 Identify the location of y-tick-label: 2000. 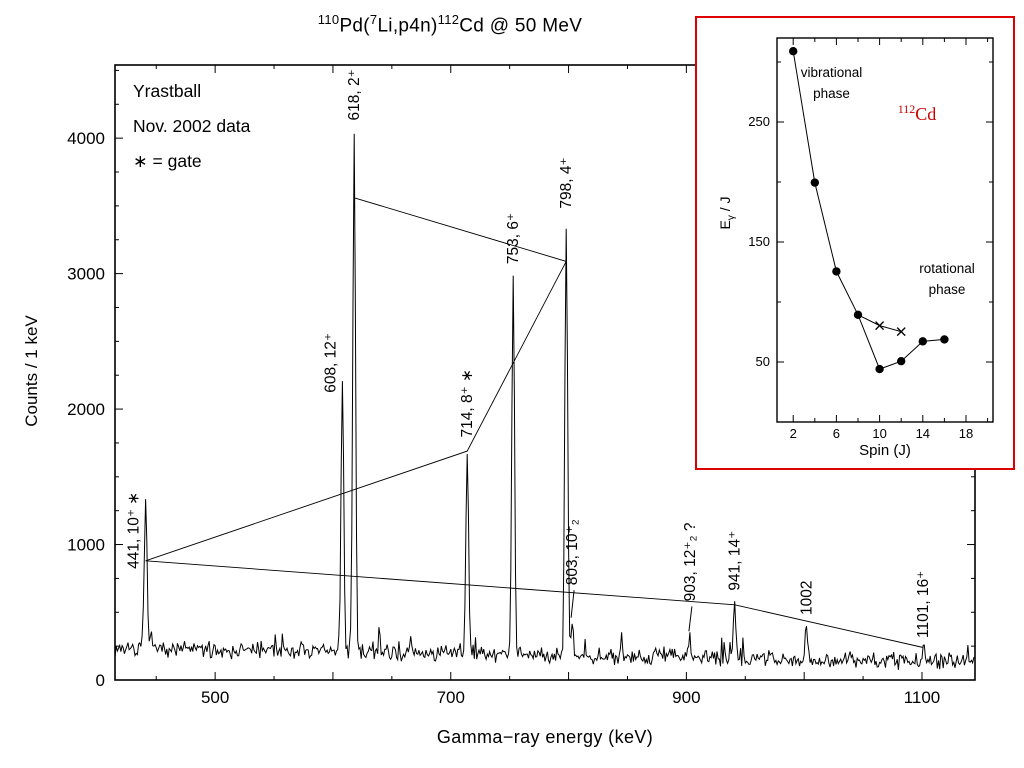
(86, 409).